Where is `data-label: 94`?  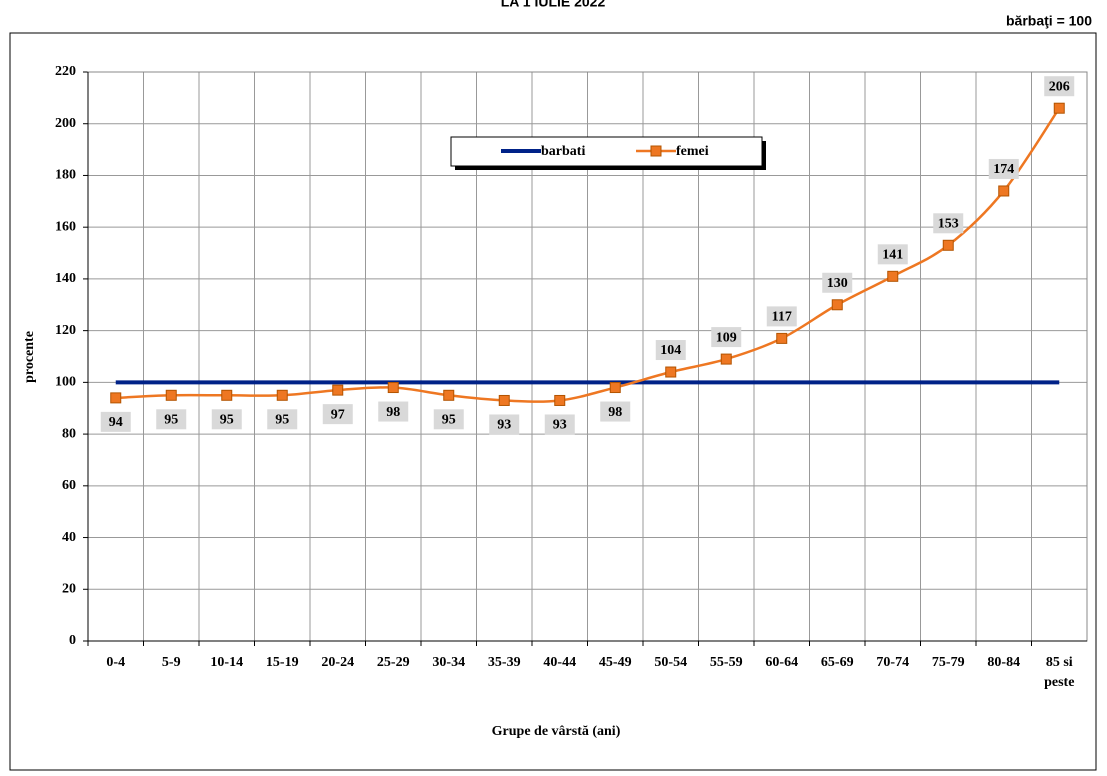 data-label: 94 is located at coordinates (116, 422).